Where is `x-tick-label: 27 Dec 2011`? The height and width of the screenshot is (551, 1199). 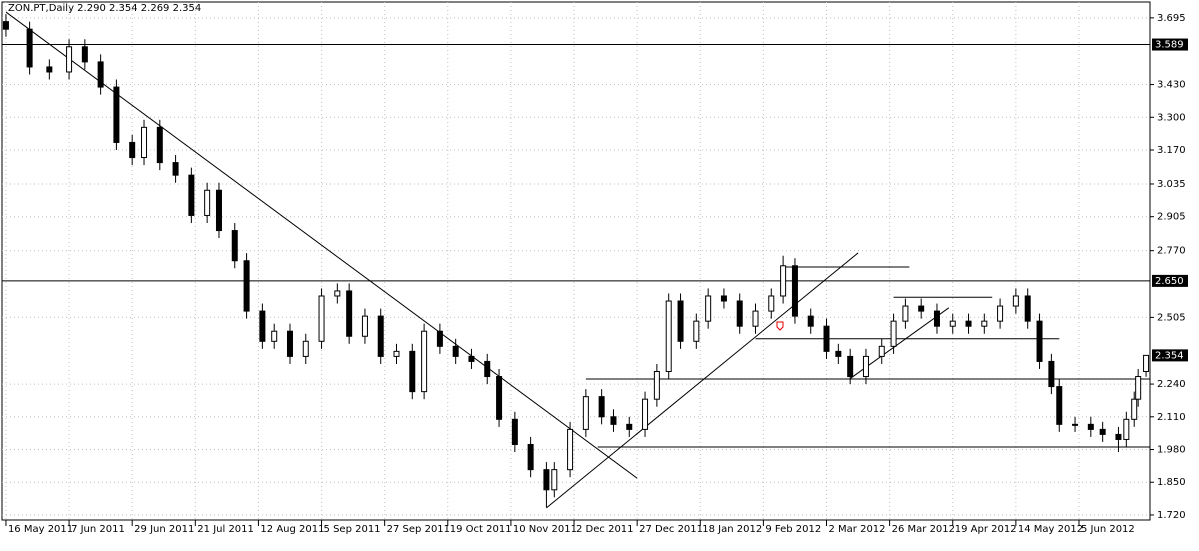
x-tick-label: 27 Dec 2011 is located at coordinates (671, 529).